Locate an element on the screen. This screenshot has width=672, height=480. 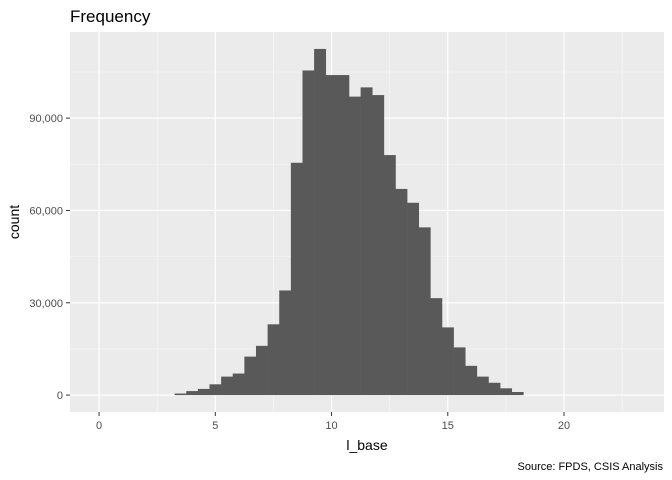
x-tick-label: 0 is located at coordinates (99, 426).